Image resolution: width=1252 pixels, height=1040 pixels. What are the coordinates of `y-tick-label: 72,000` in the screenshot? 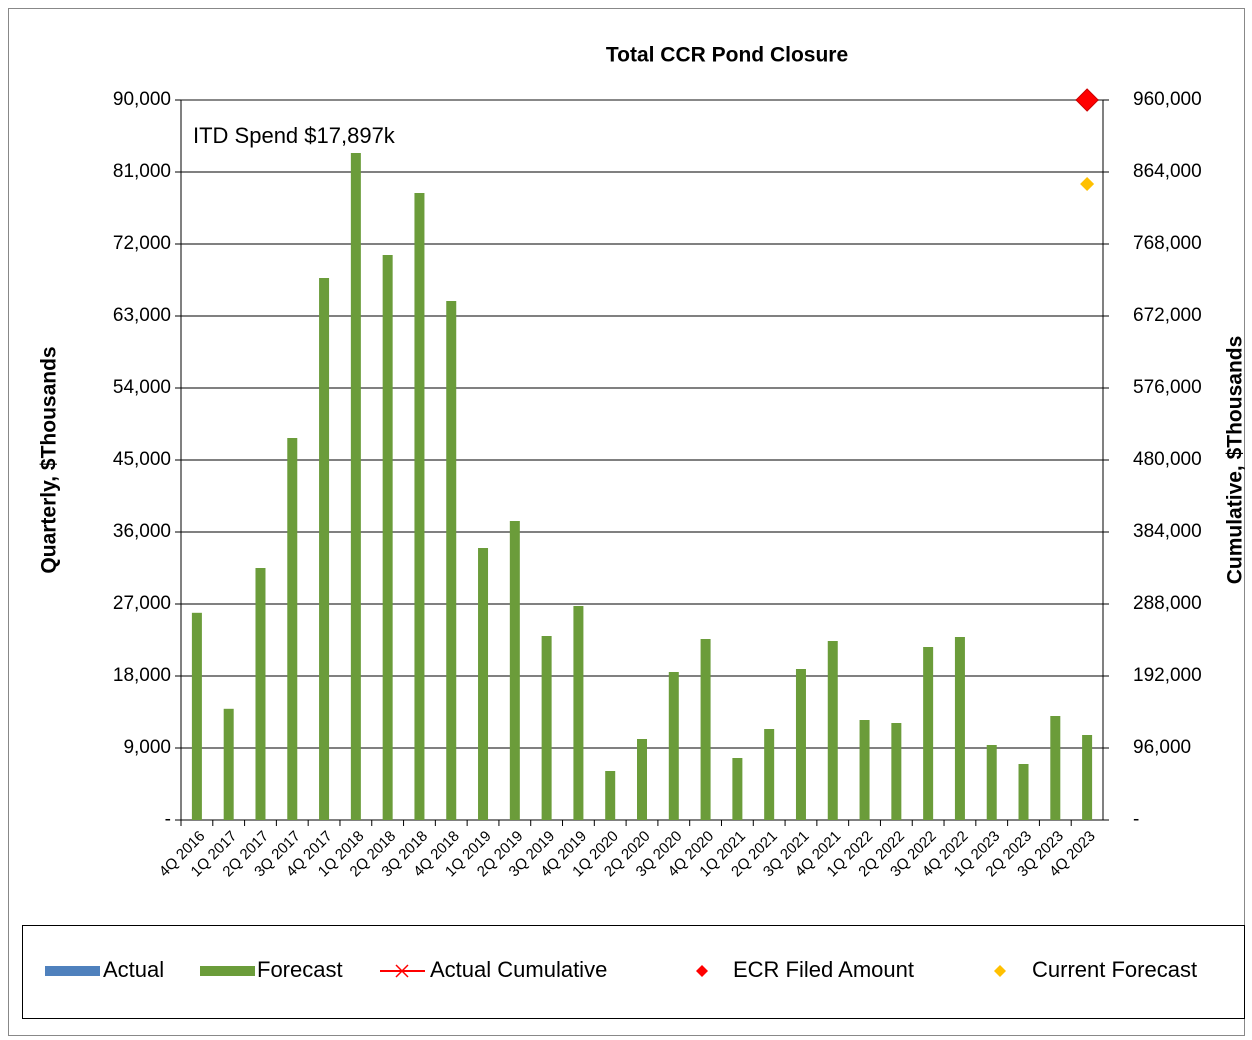 It's located at (142, 243).